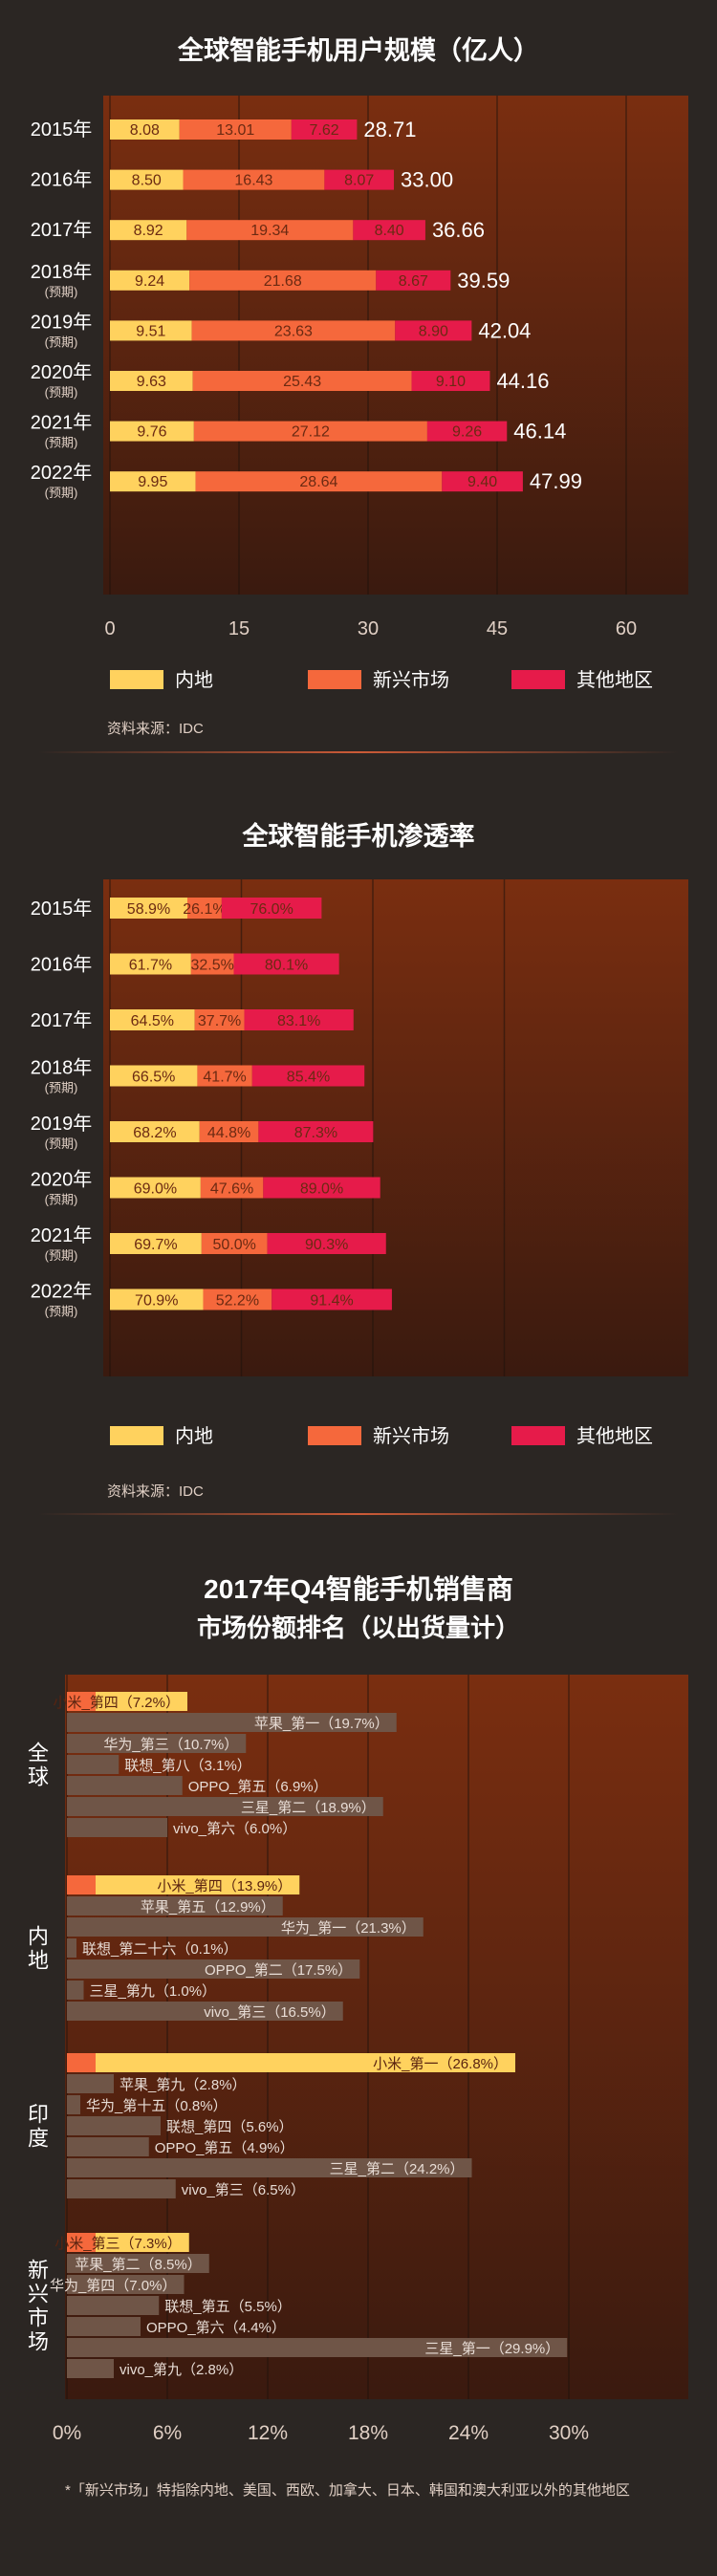  What do you see at coordinates (253, 181) in the screenshot?
I see `chart1-emerging-label: 16.43` at bounding box center [253, 181].